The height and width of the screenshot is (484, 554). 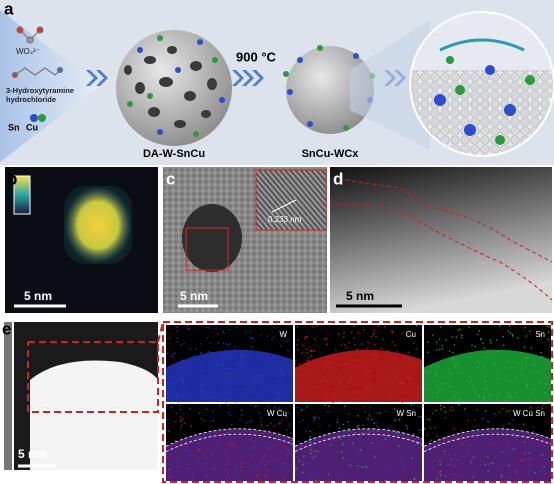 I want to click on roi-box, so click(x=207, y=249).